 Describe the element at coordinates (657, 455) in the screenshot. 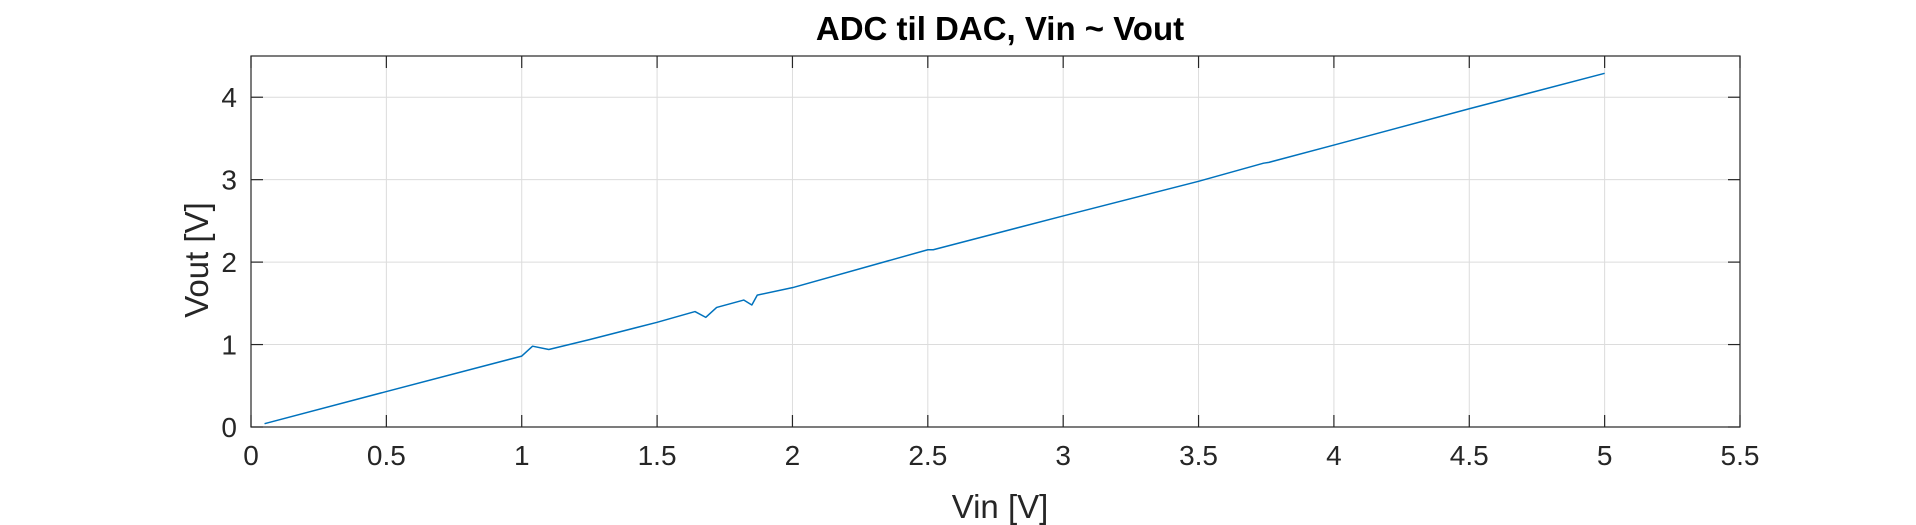

I see `x-tick-label: 1.5` at that location.